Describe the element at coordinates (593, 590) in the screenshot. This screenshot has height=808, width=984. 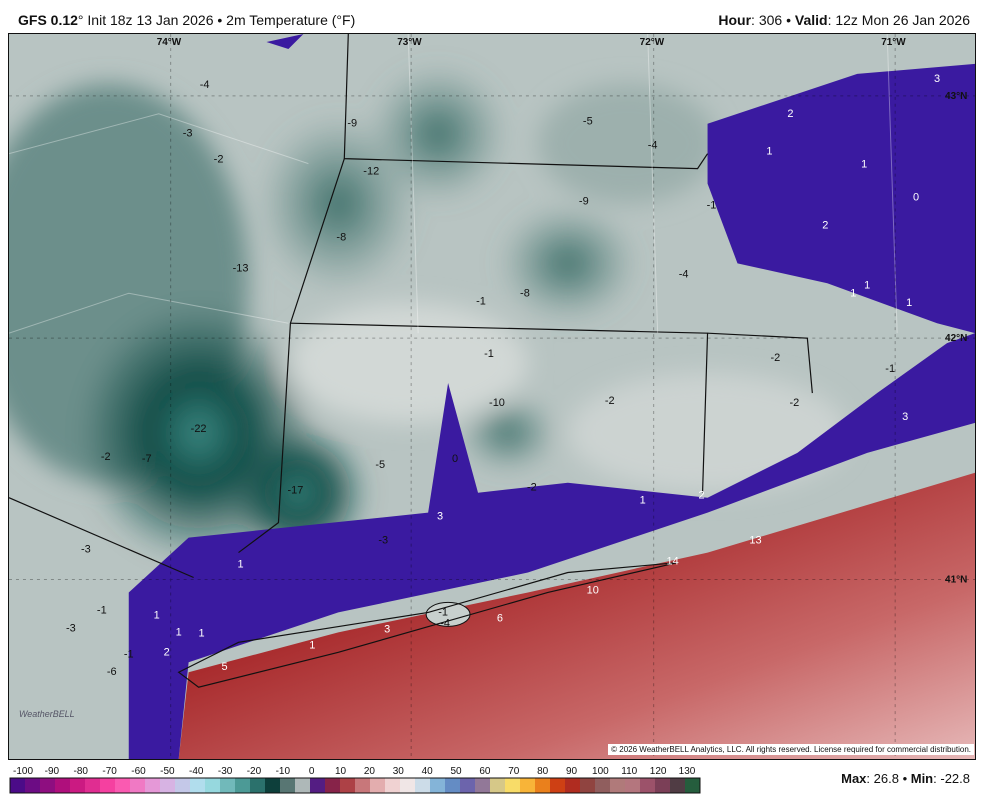
I see `temperature-label: 10` at that location.